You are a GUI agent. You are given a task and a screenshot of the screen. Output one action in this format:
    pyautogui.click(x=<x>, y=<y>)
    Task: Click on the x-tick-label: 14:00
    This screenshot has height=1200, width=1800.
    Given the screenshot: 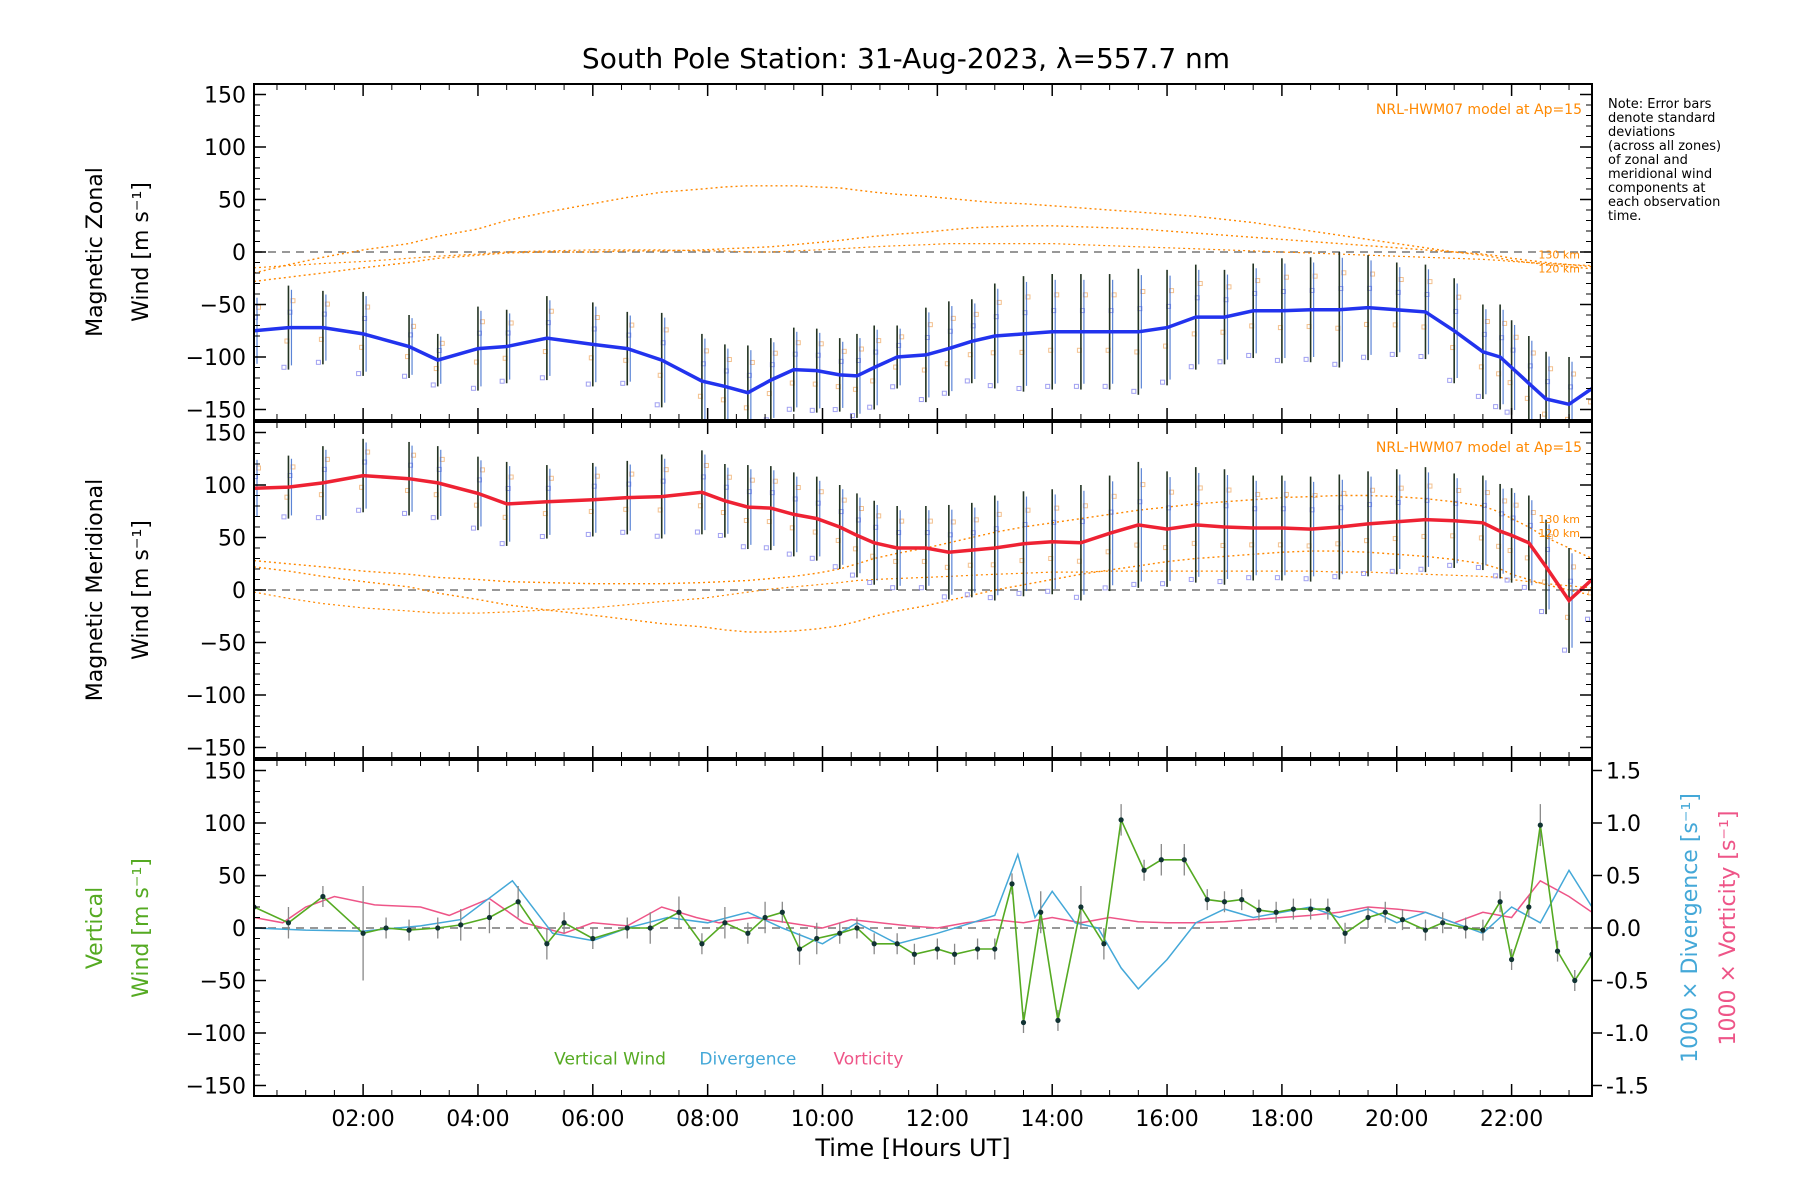 What is the action you would take?
    pyautogui.click(x=1052, y=1119)
    